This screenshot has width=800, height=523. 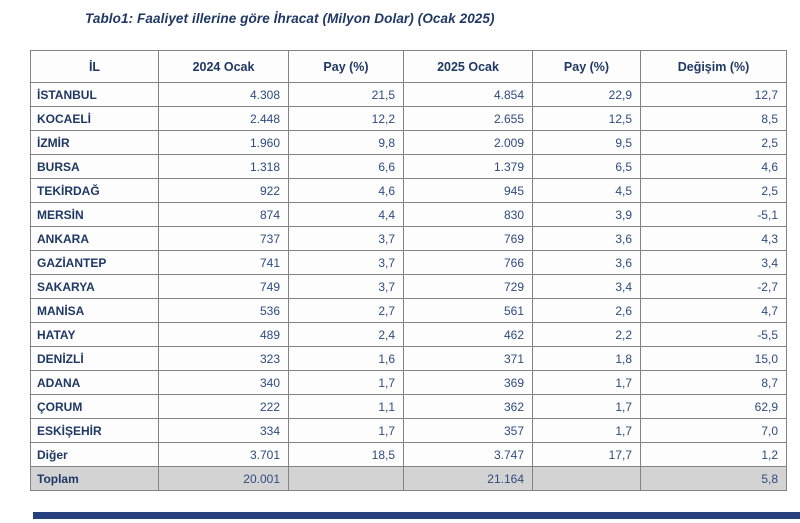 What do you see at coordinates (94, 142) in the screenshot?
I see `row-label: İZMİR` at bounding box center [94, 142].